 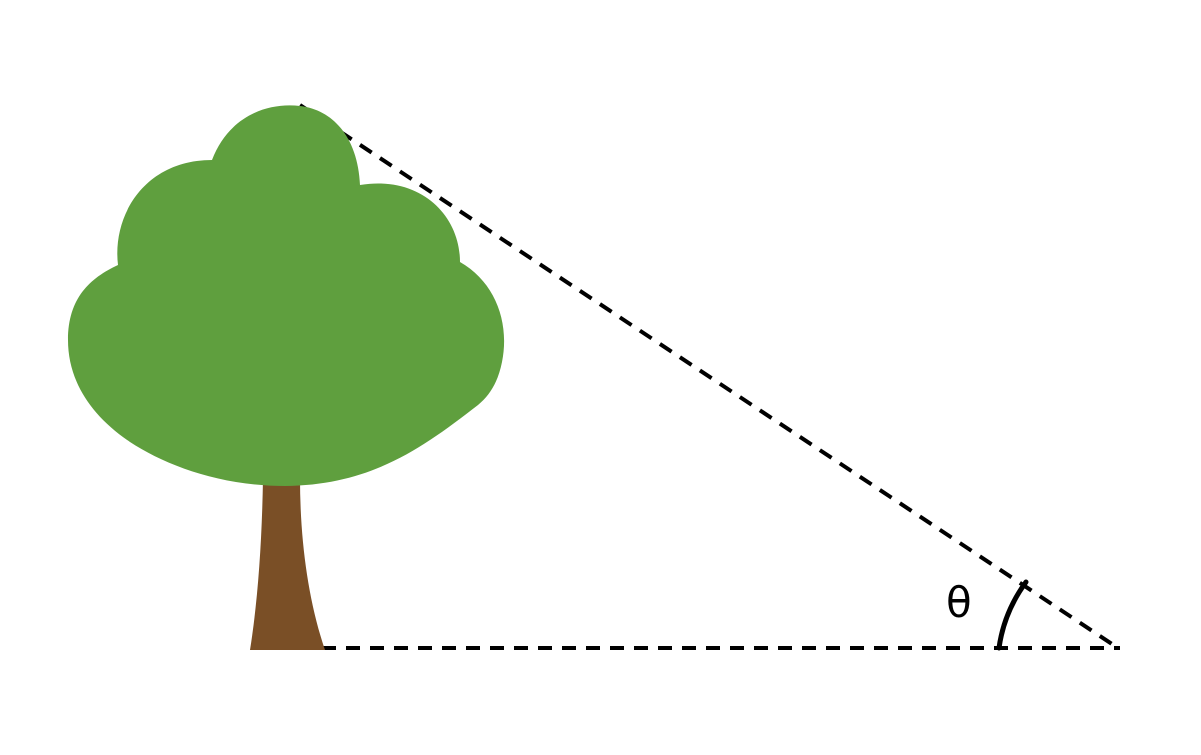 What do you see at coordinates (287, 564) in the screenshot?
I see `tree-trunk` at bounding box center [287, 564].